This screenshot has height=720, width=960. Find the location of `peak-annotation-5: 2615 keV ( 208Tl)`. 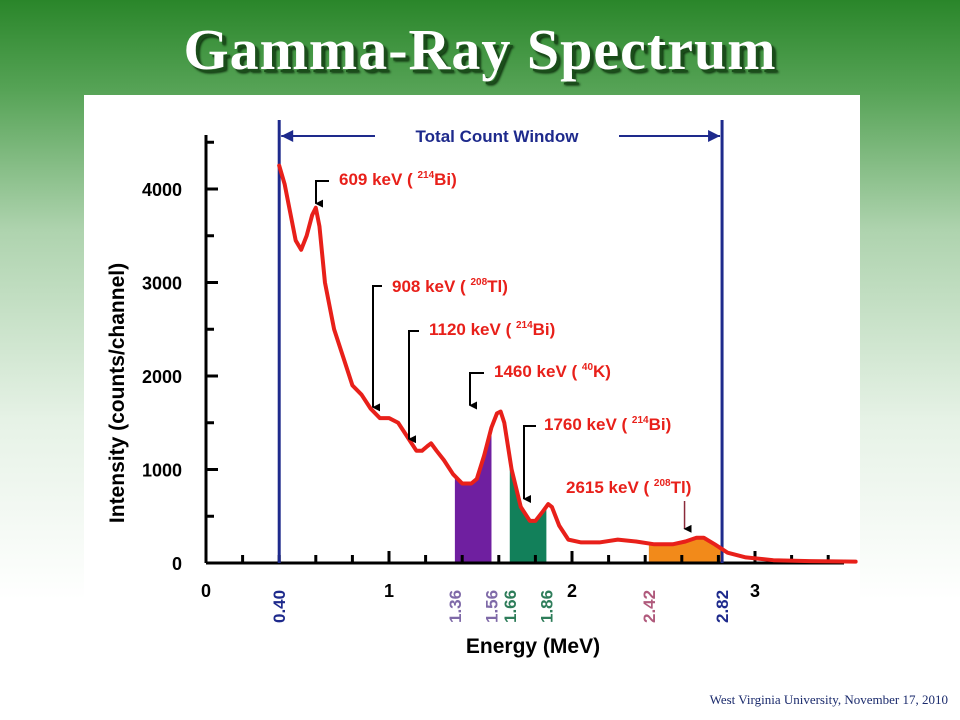

peak-annotation-5: 2615 keV ( 208Tl) is located at coordinates (629, 505).